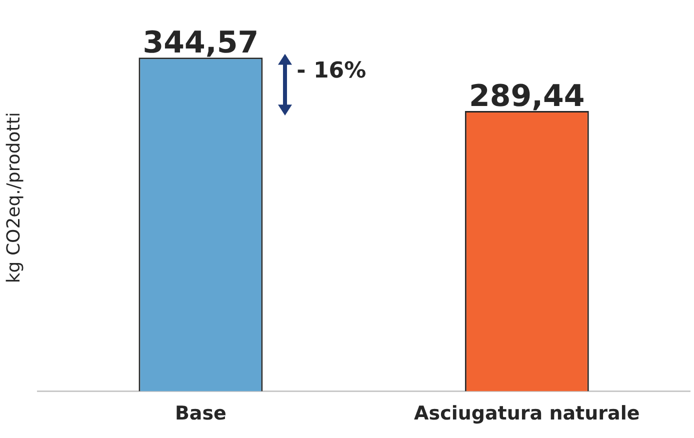  Describe the element at coordinates (527, 413) in the screenshot. I see `x-tick-label: Asciugatura naturale` at that location.